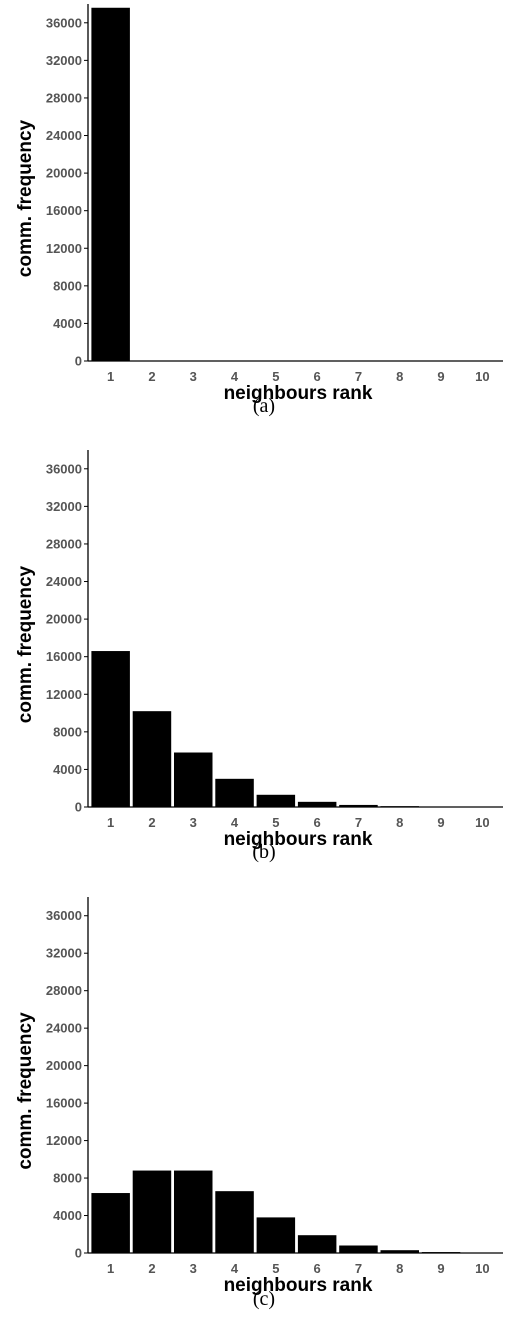  I want to click on panel-caption: (b), so click(263, 852).